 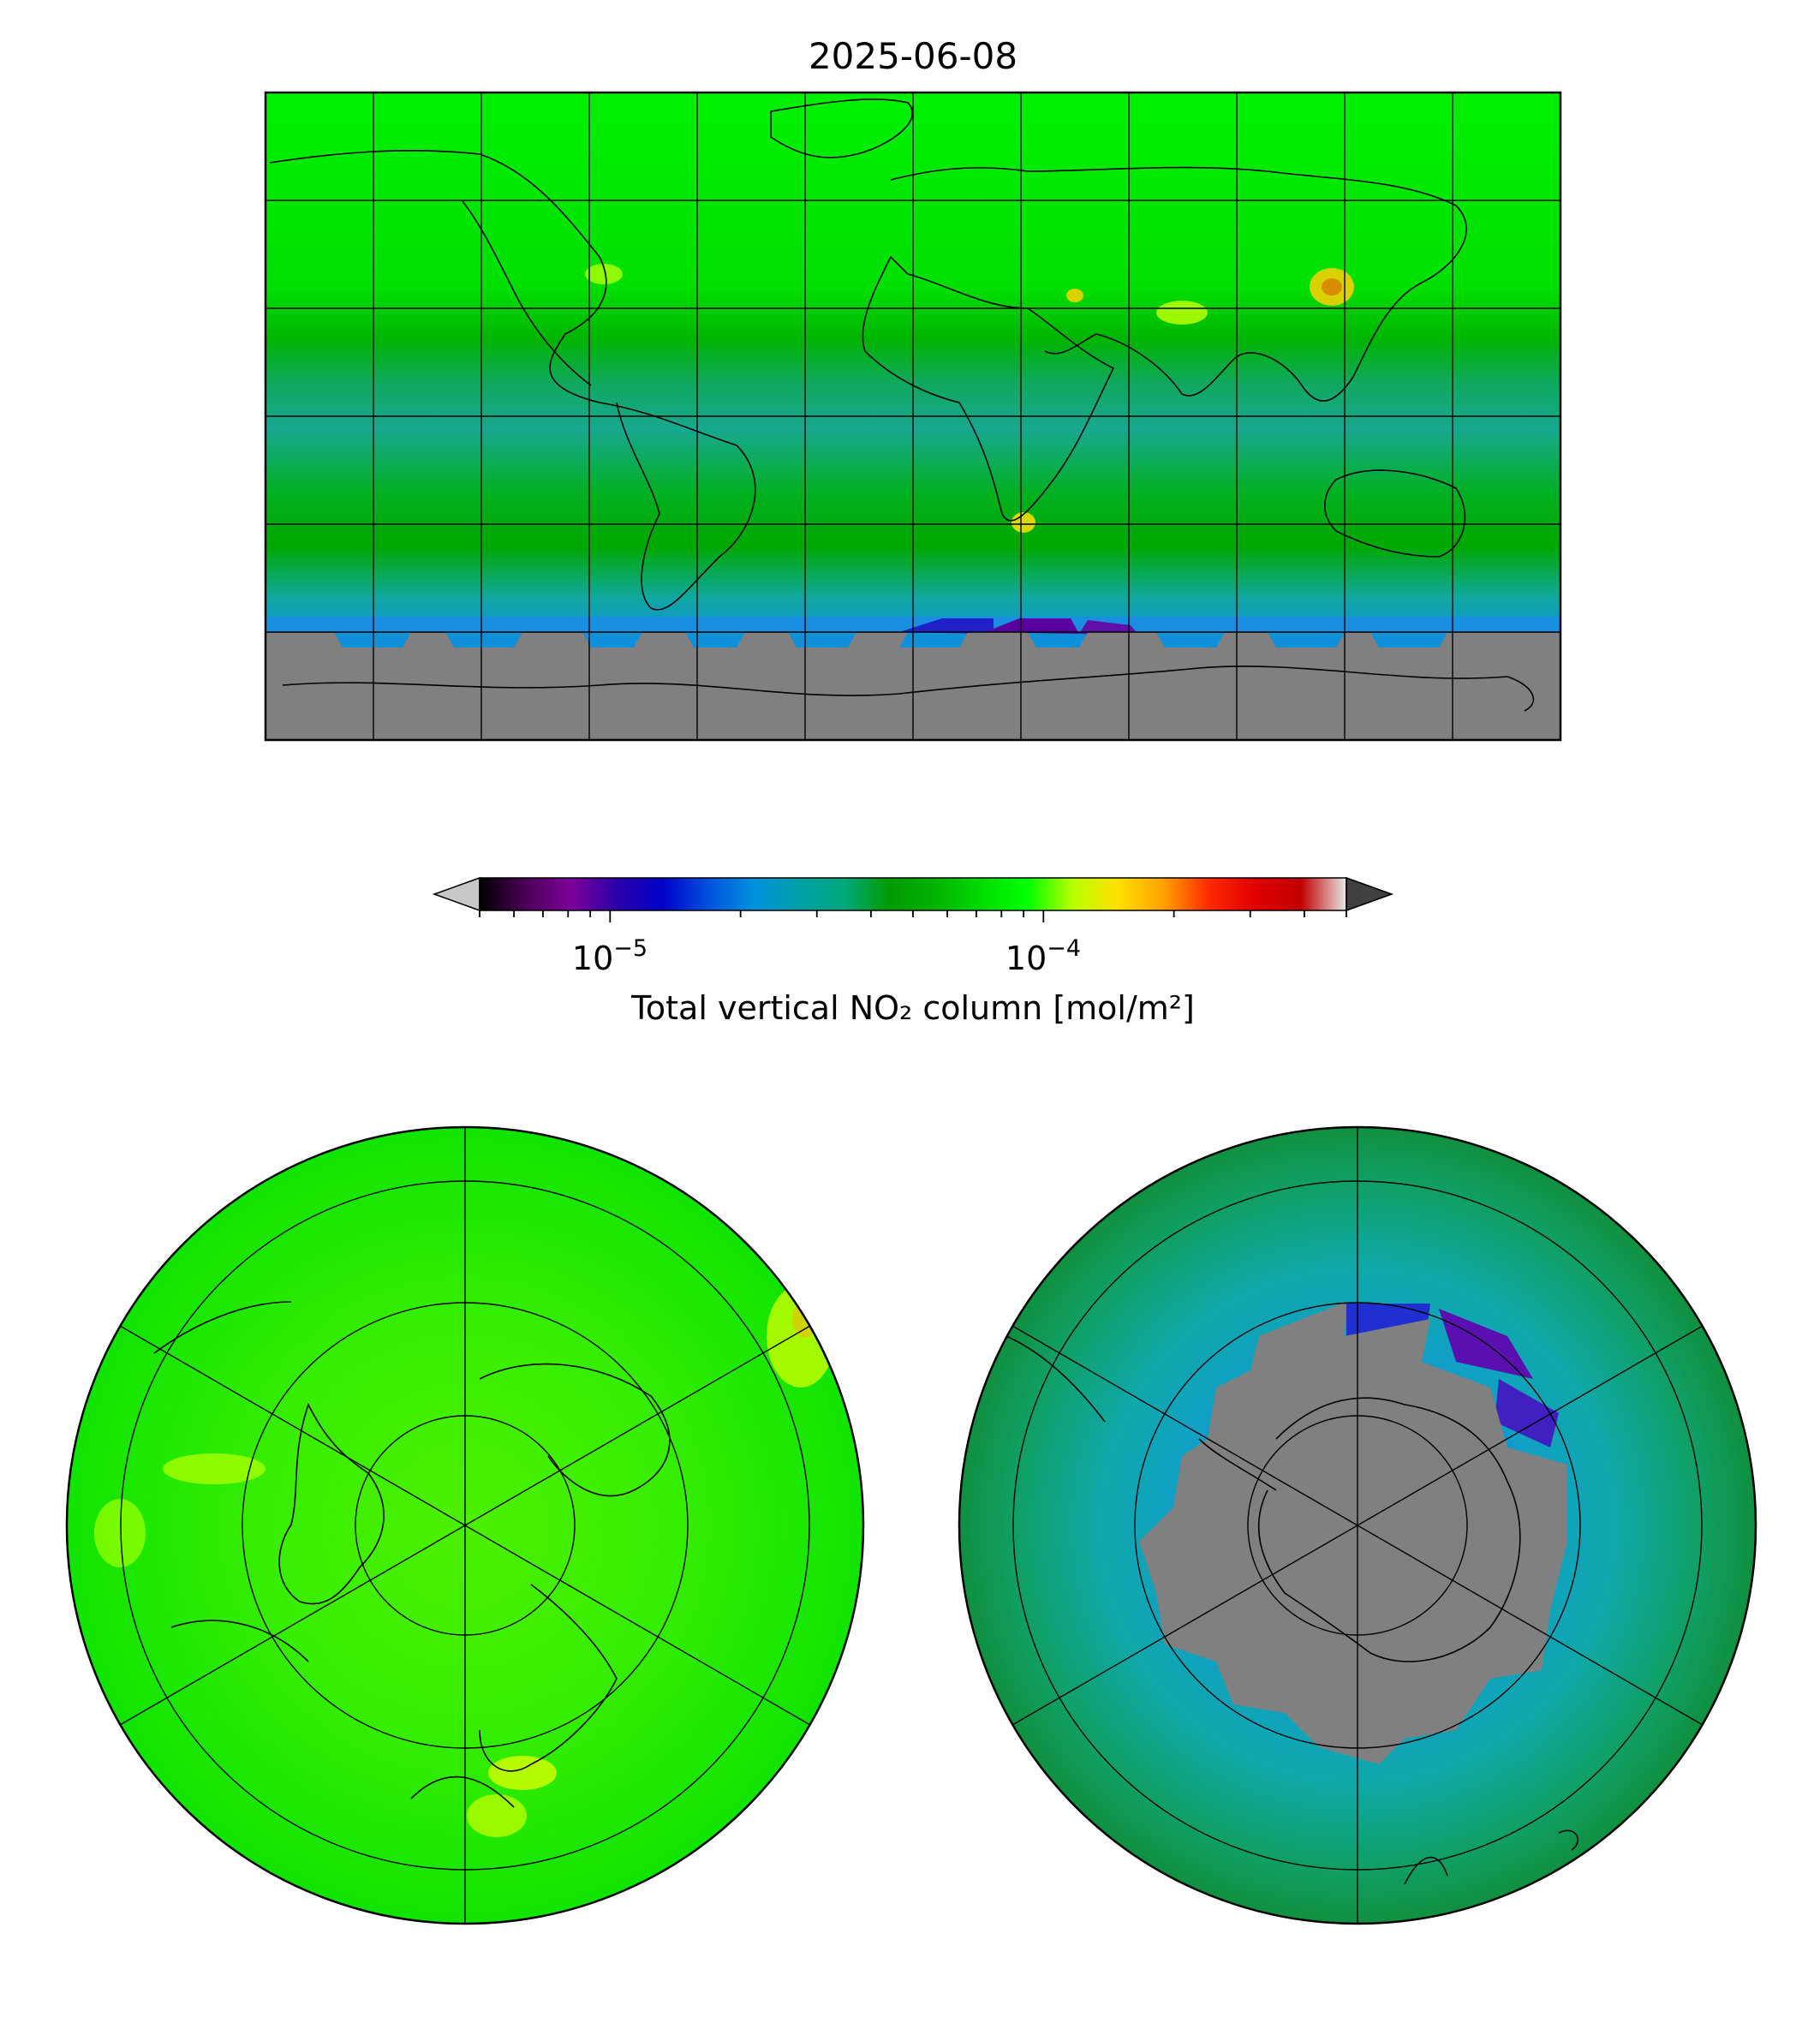 I want to click on north-polar-graticule, so click(x=465, y=1525).